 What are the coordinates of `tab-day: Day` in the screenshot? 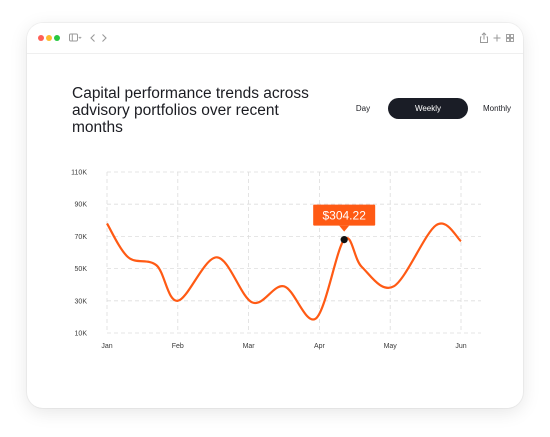 It's located at (363, 108).